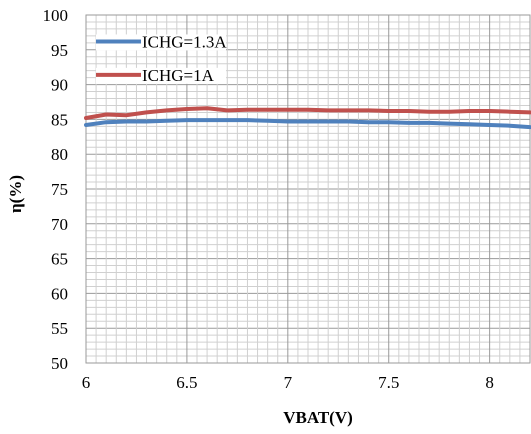 This screenshot has width=531, height=434. Describe the element at coordinates (59, 224) in the screenshot. I see `y-tick-label: 70` at that location.